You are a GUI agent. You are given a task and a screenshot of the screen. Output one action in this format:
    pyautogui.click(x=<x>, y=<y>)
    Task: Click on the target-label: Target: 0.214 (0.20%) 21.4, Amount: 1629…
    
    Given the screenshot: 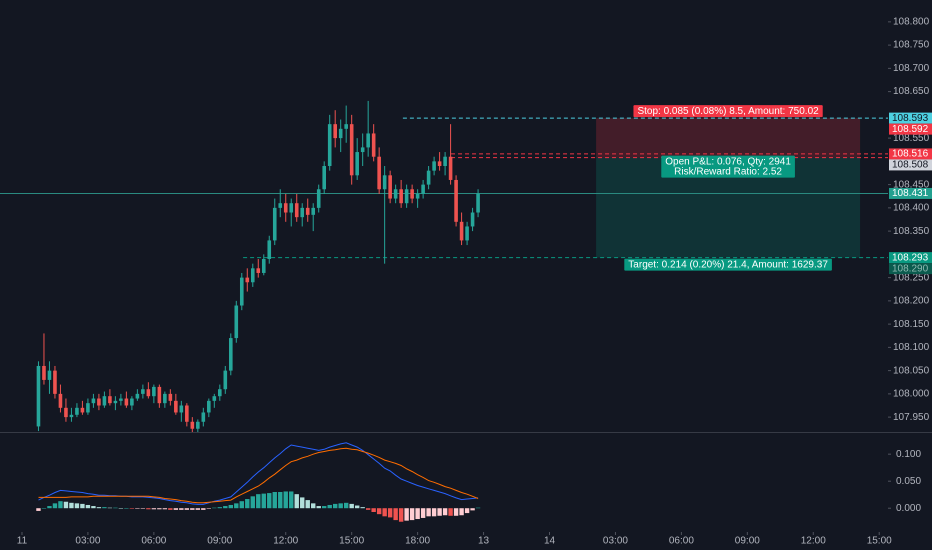 What is the action you would take?
    pyautogui.click(x=728, y=264)
    